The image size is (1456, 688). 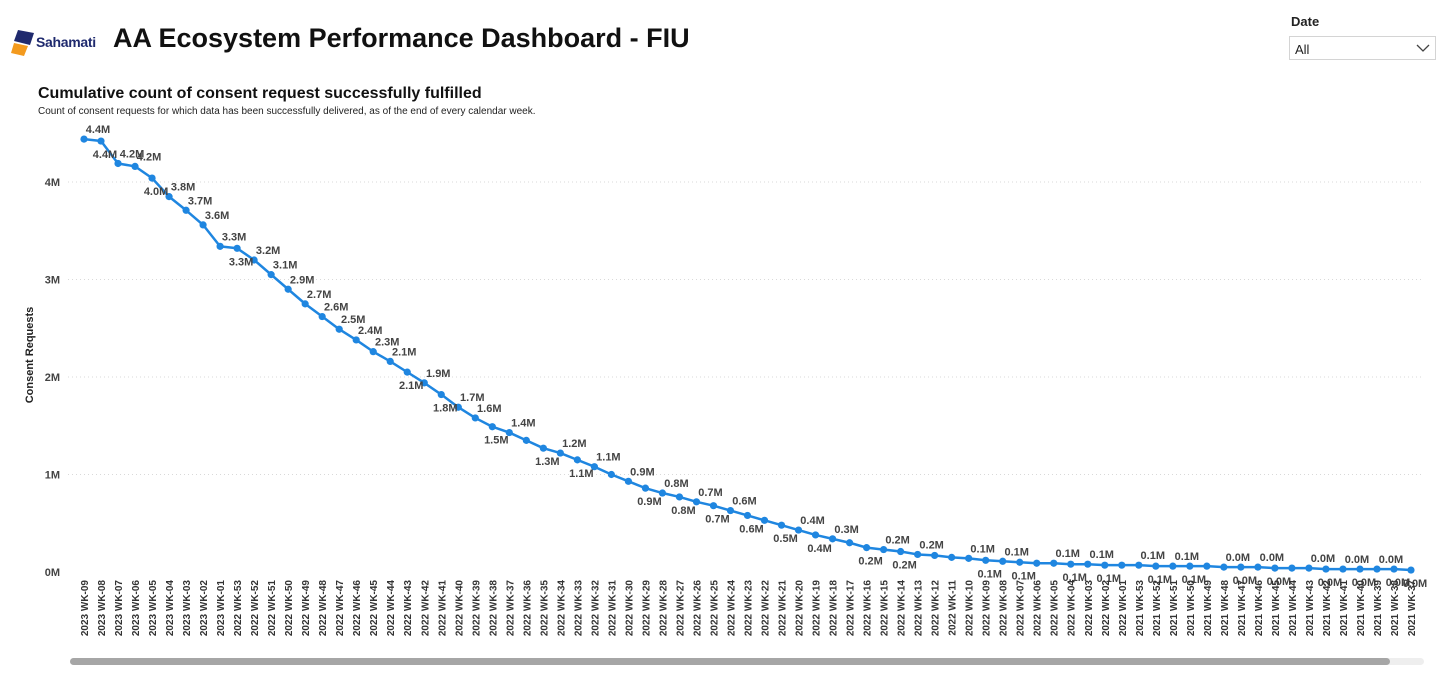 What do you see at coordinates (319, 295) in the screenshot?
I see `data-label: 2.7M` at bounding box center [319, 295].